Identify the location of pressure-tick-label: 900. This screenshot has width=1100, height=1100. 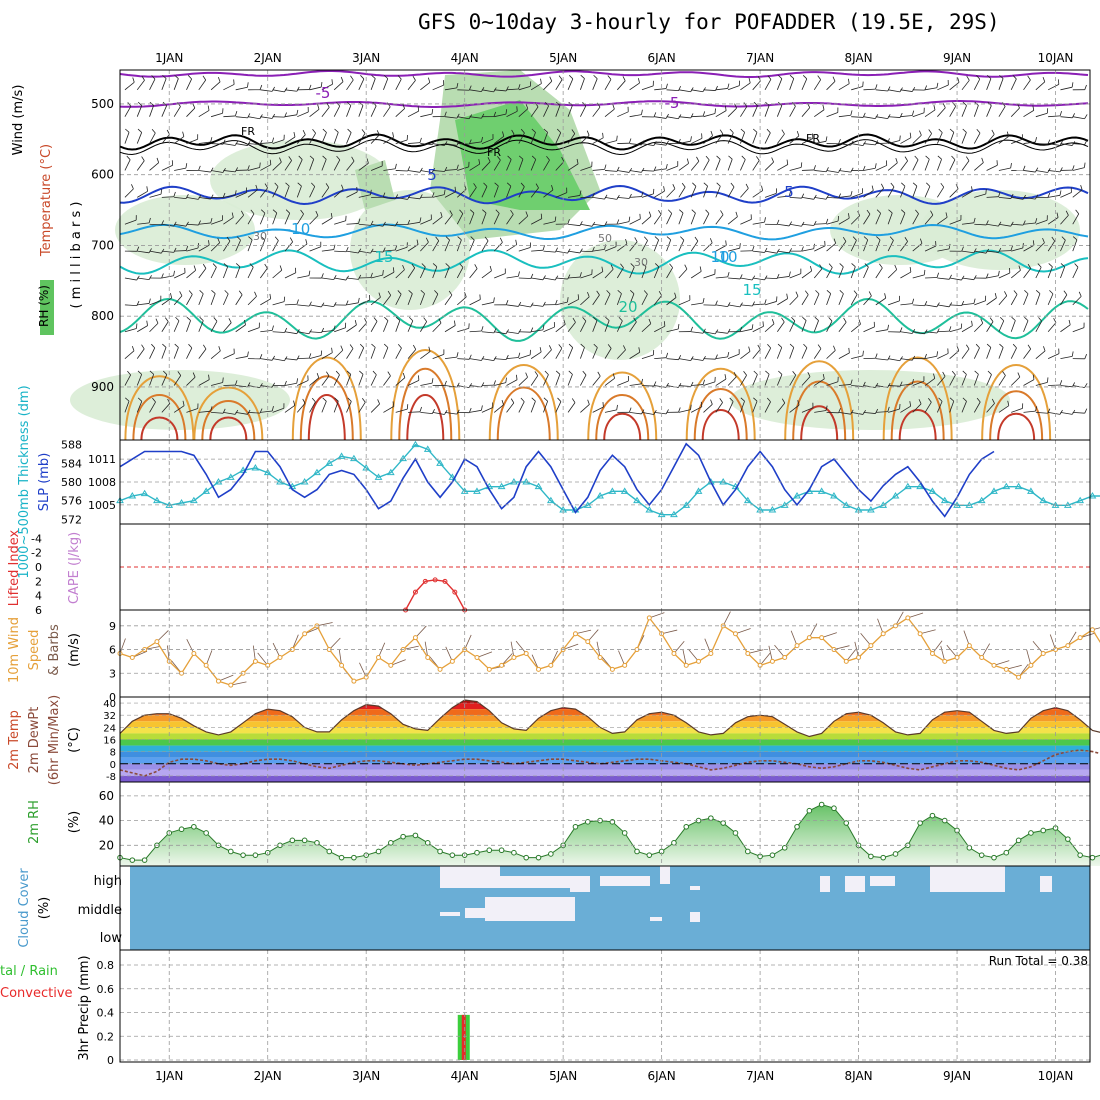
(102, 387).